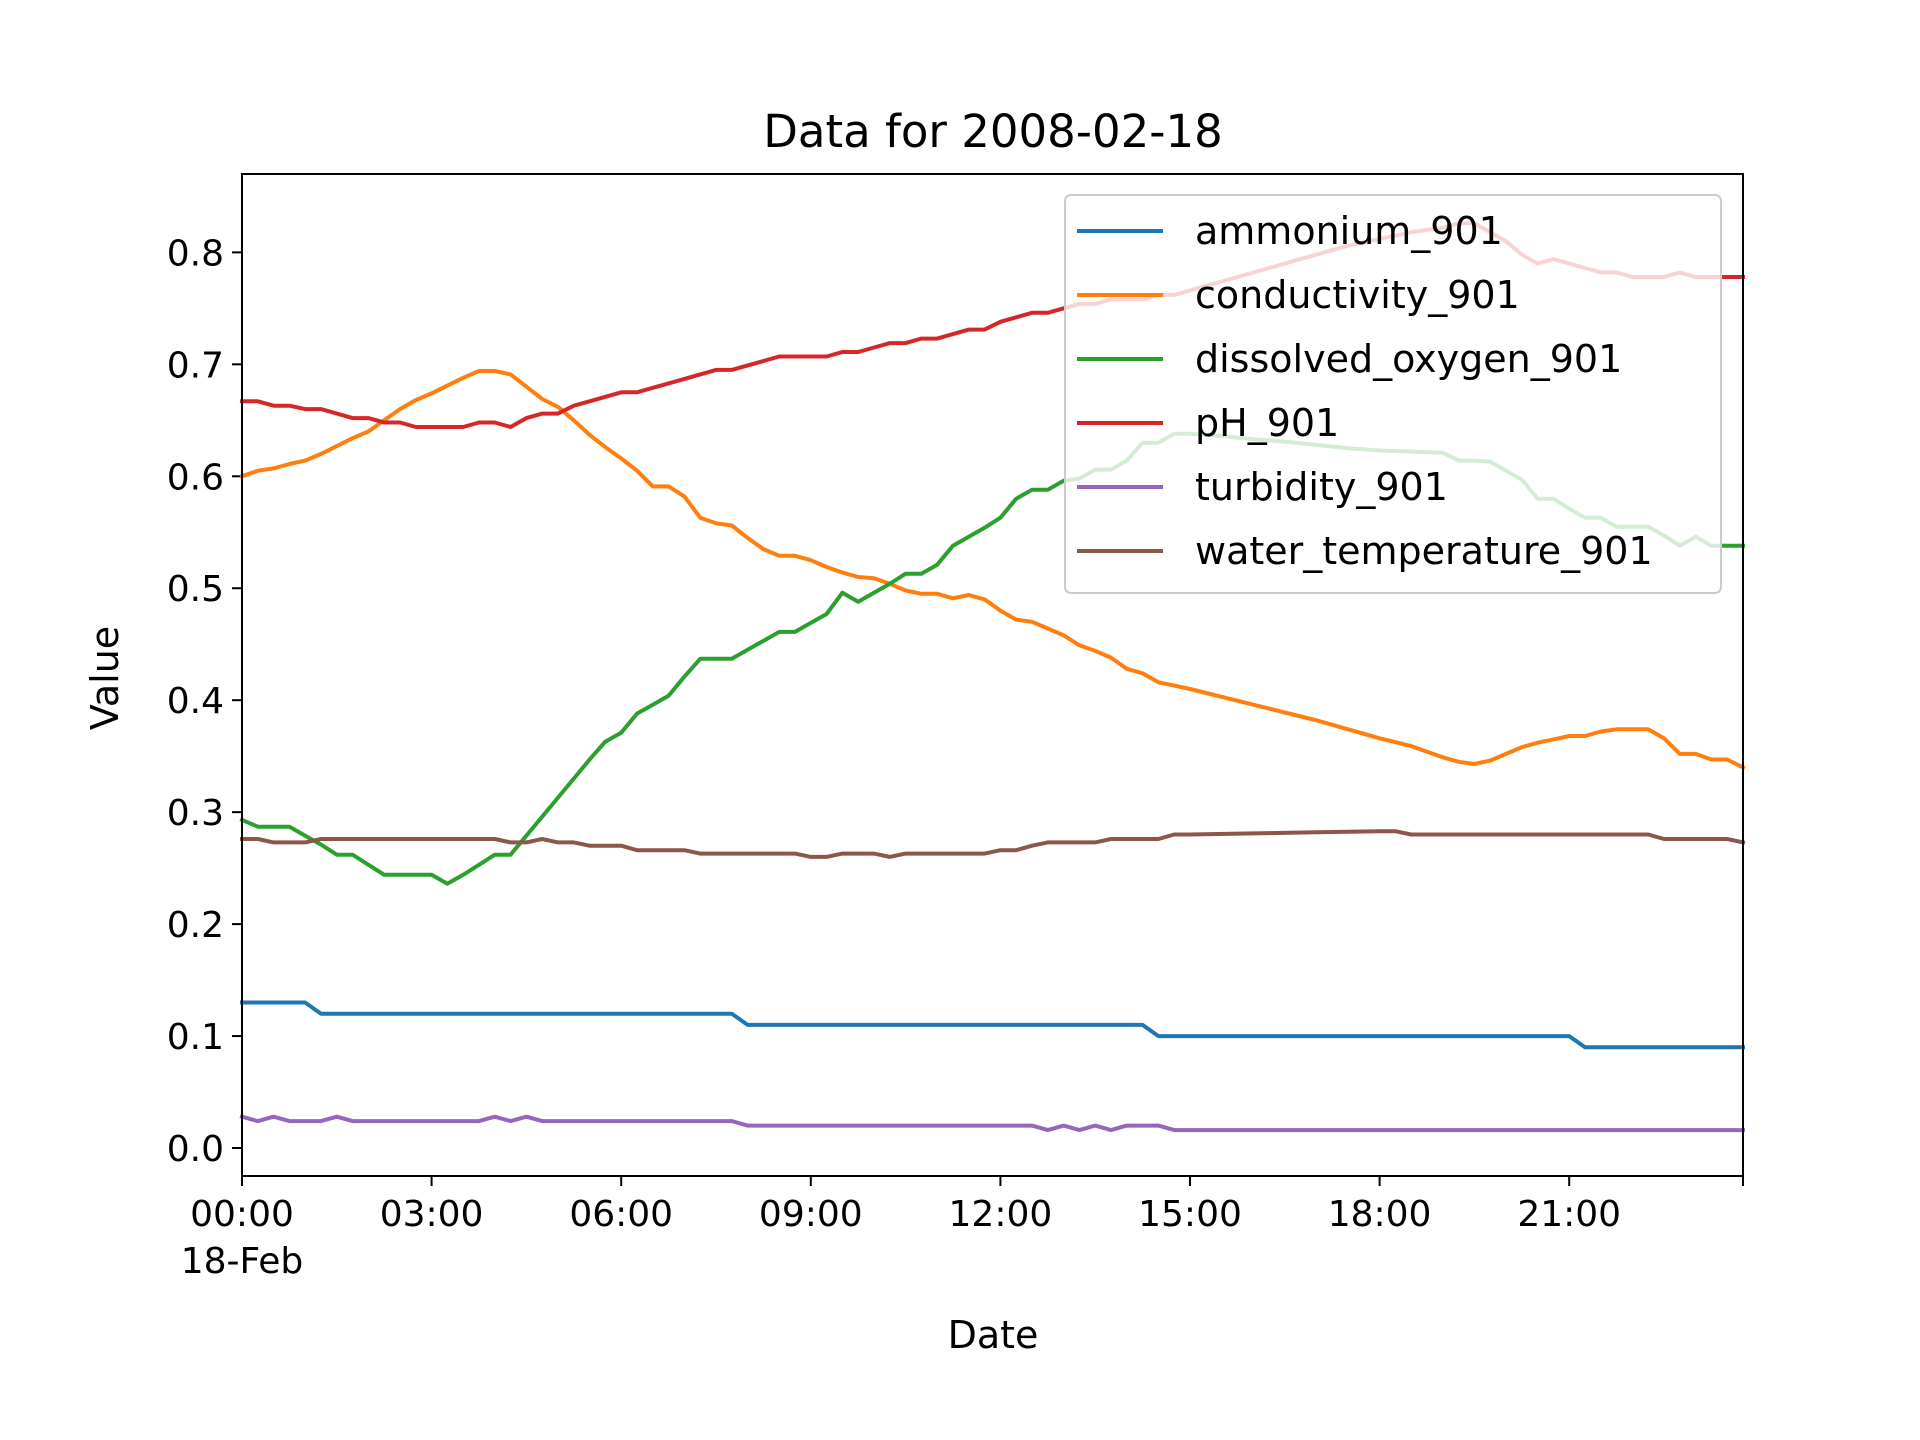  Describe the element at coordinates (195, 253) in the screenshot. I see `y-tick-label: 0.8` at that location.